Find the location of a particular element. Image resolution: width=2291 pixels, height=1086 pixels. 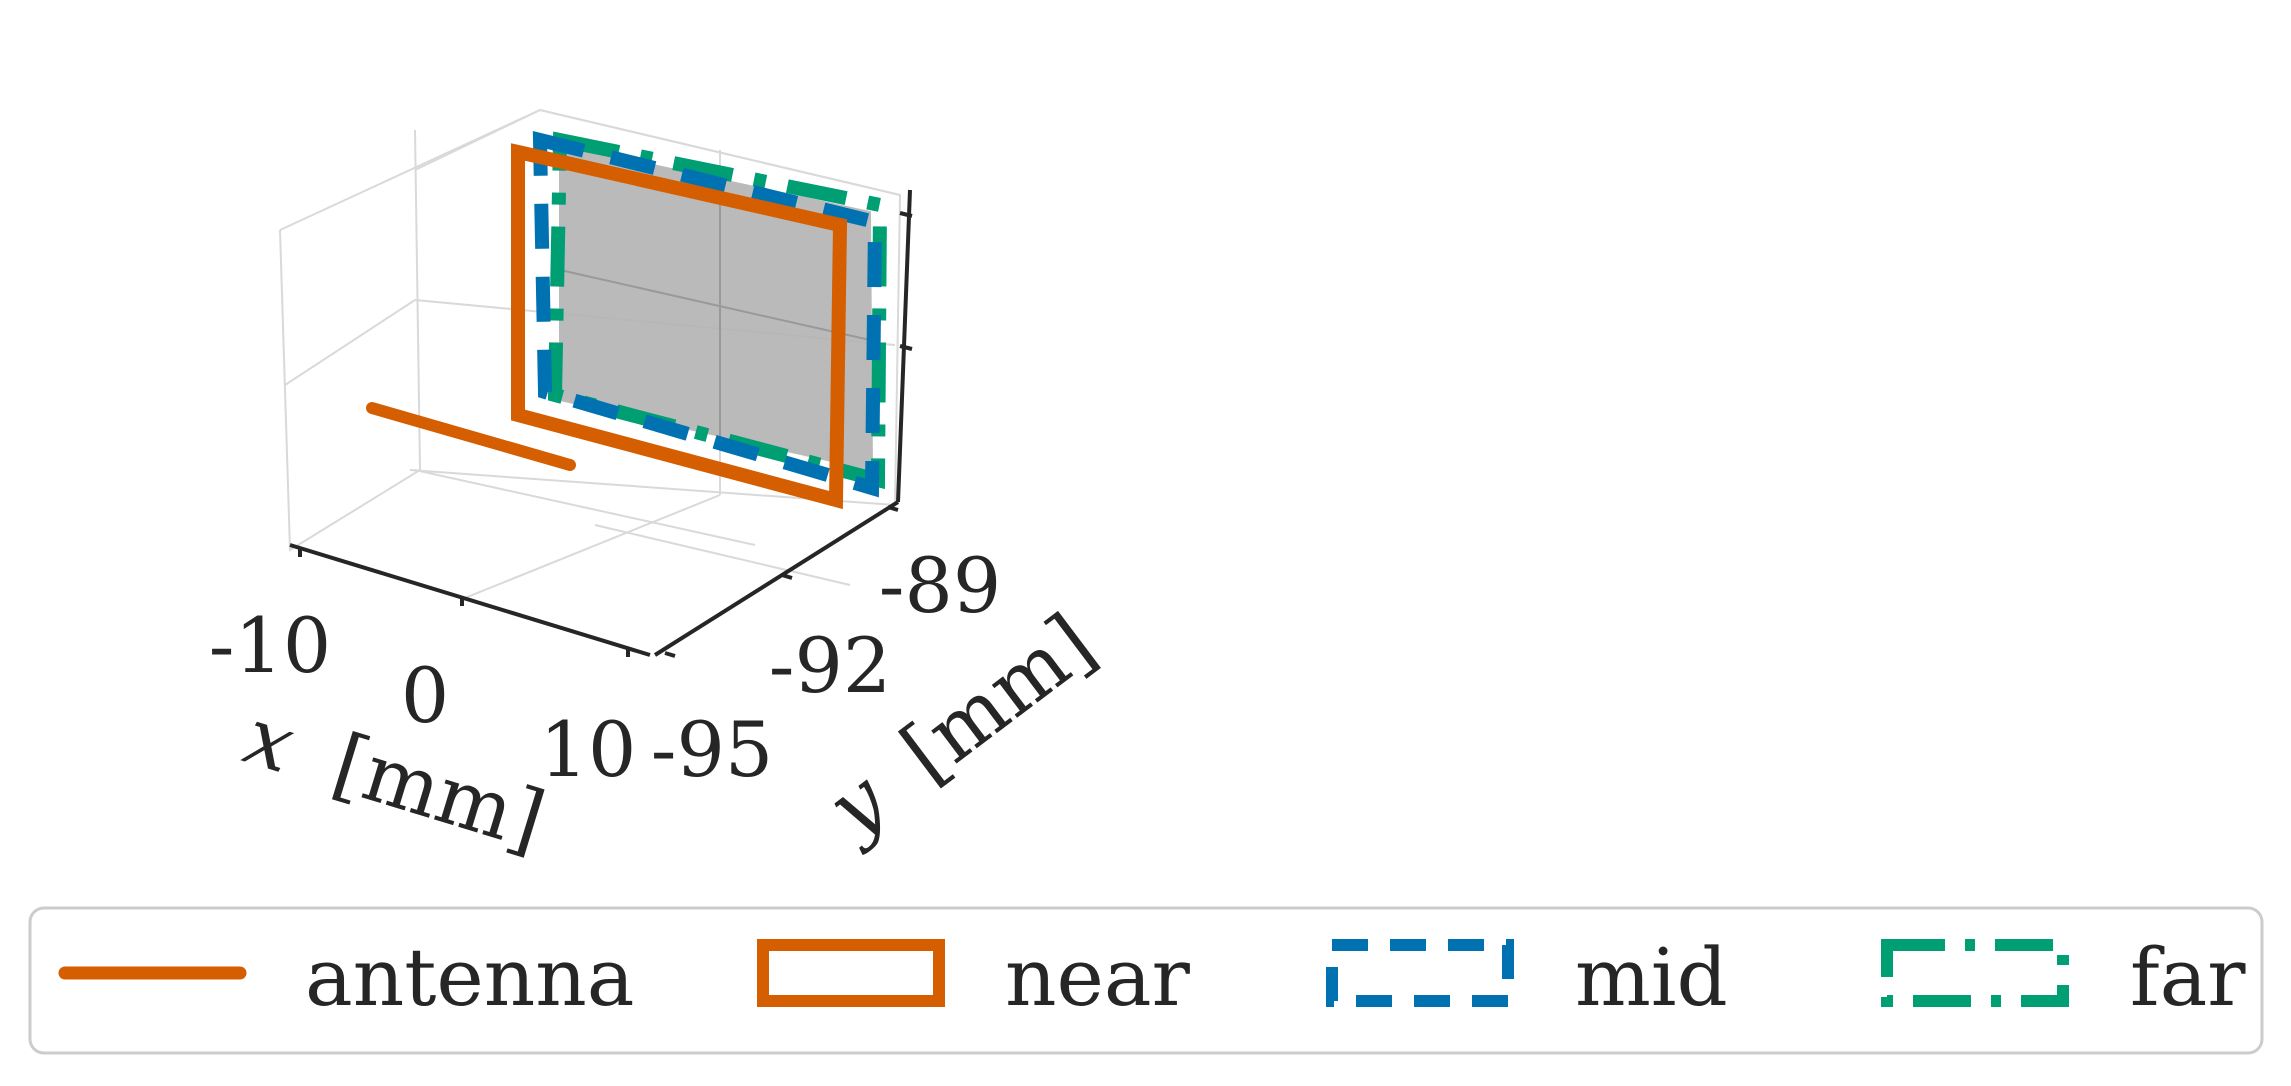

legend-far-label: far is located at coordinates (2188, 977).